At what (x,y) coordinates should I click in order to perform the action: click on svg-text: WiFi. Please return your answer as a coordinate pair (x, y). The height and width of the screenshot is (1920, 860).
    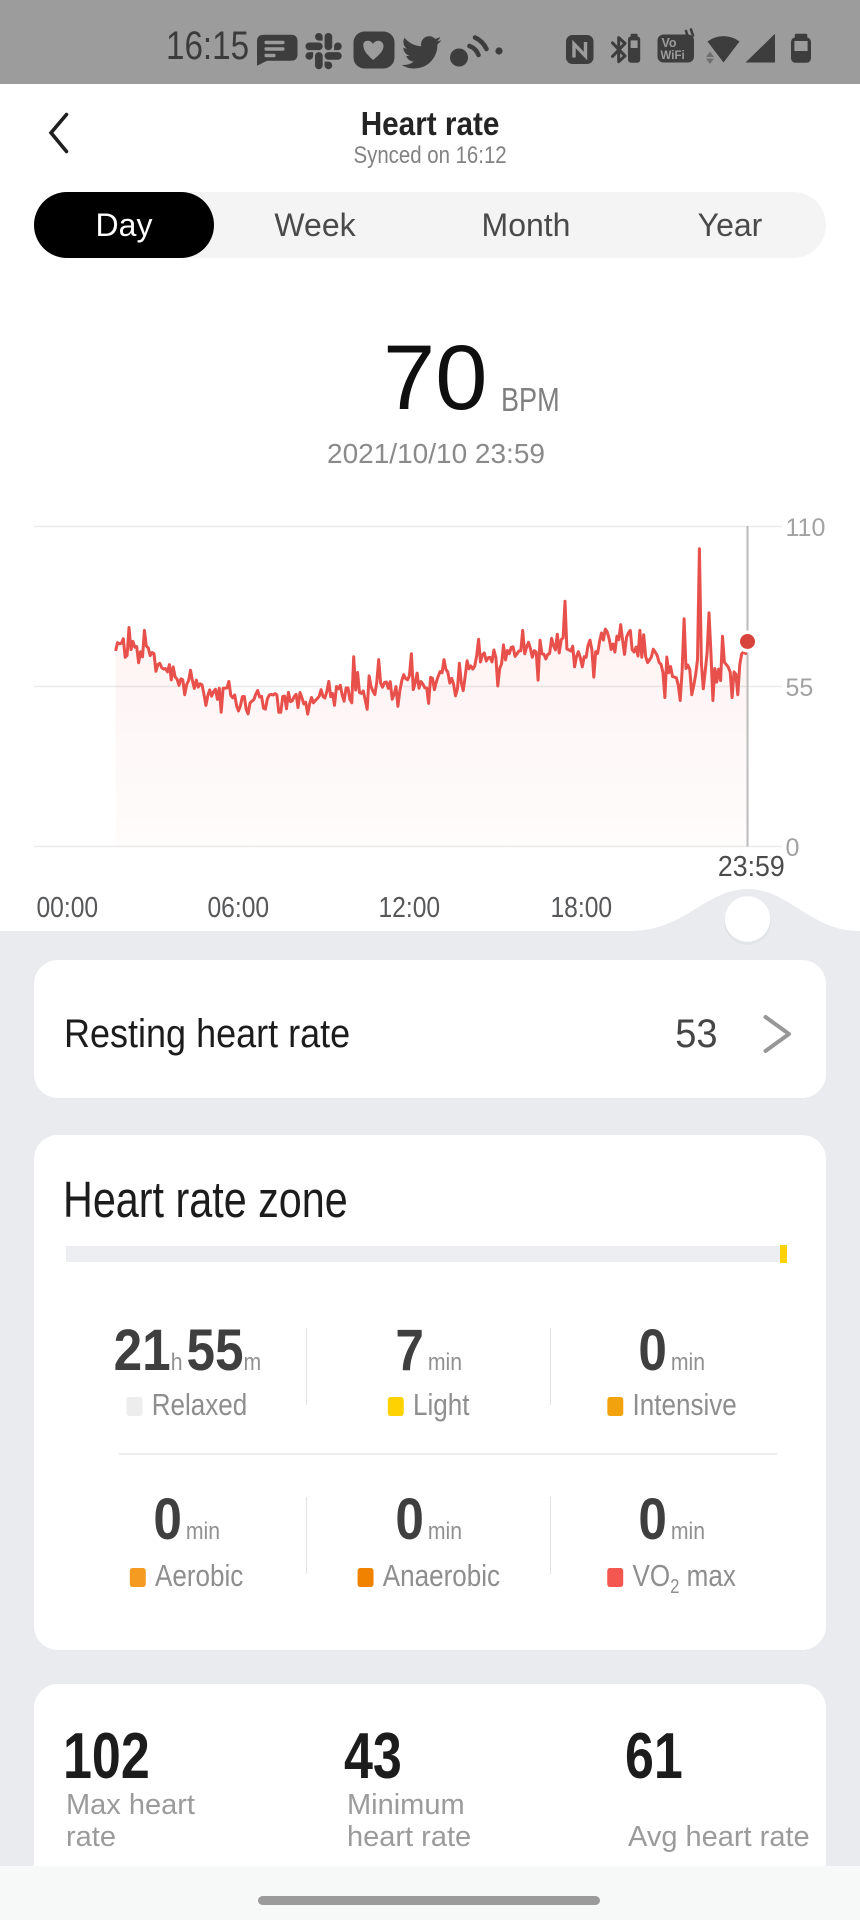
    Looking at the image, I should click on (673, 56).